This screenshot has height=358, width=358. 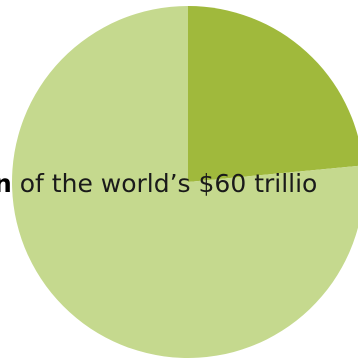 I want to click on caption-bold-fragment: n, so click(x=6, y=183).